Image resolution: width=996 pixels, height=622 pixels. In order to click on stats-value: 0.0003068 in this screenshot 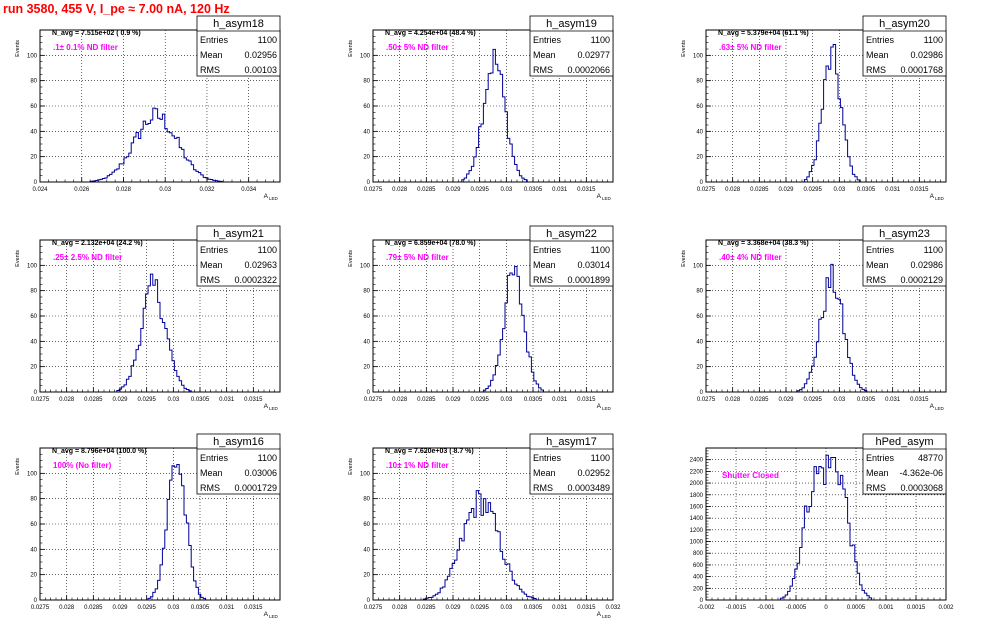, I will do `click(921, 488)`.